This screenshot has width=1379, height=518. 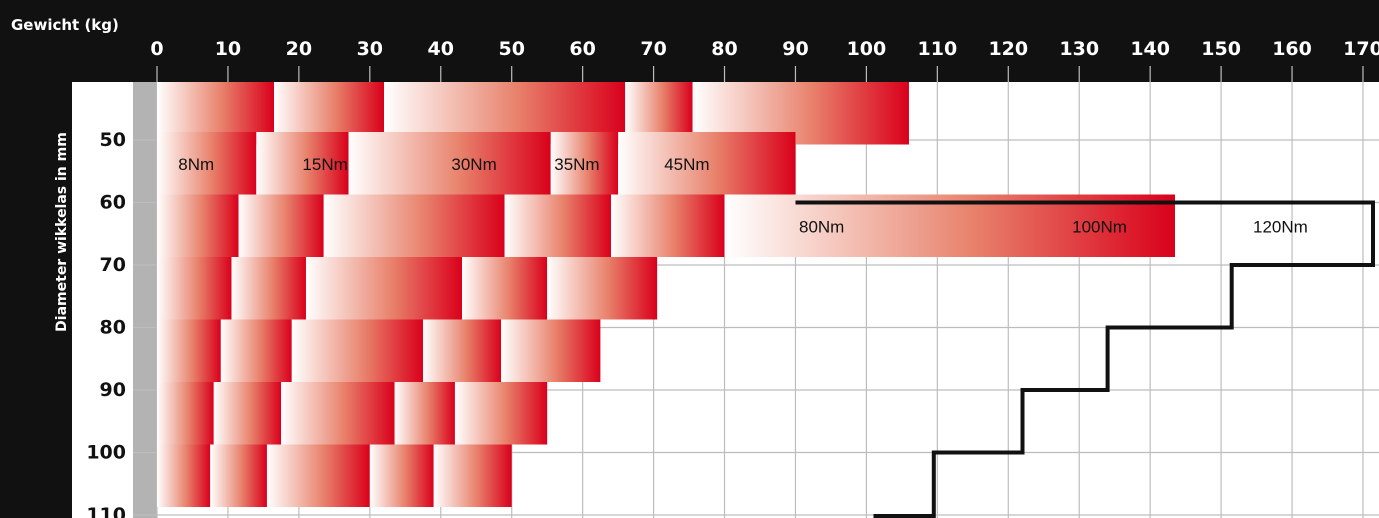 I want to click on y-tick-label: 90, so click(x=113, y=390).